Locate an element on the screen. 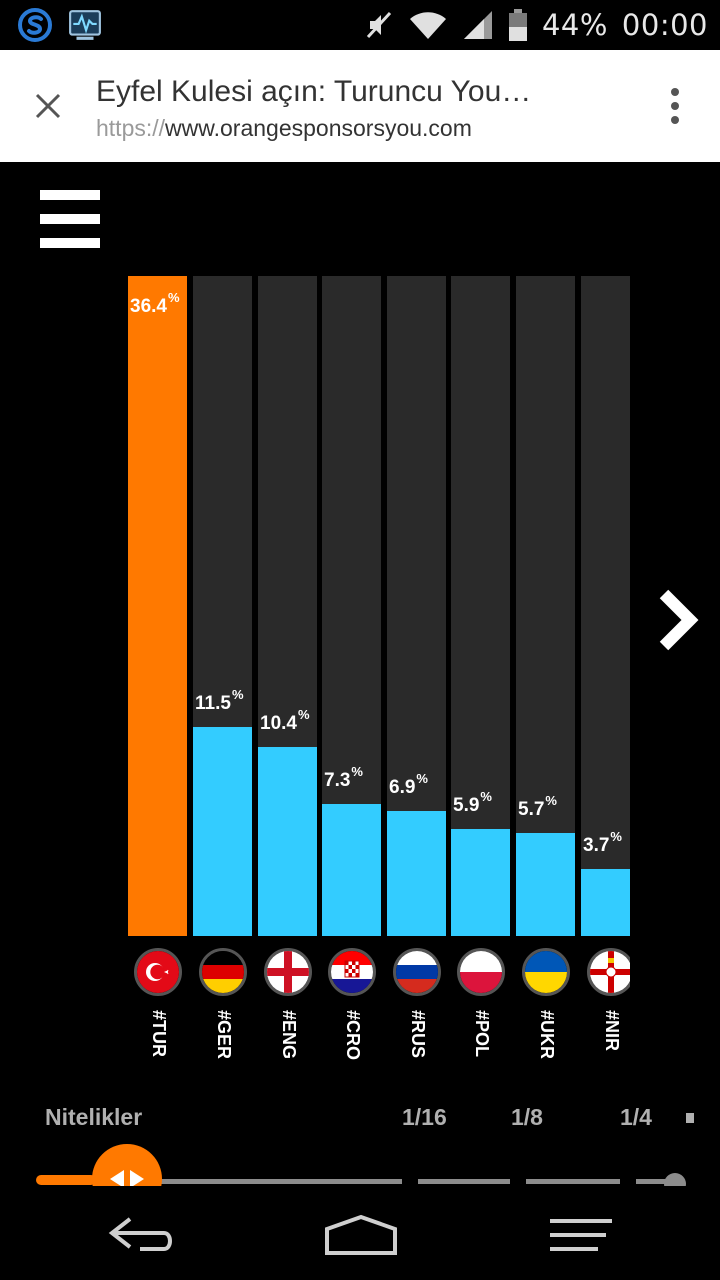 This screenshot has width=720, height=1280. bar-value-label: 6.9% is located at coordinates (408, 784).